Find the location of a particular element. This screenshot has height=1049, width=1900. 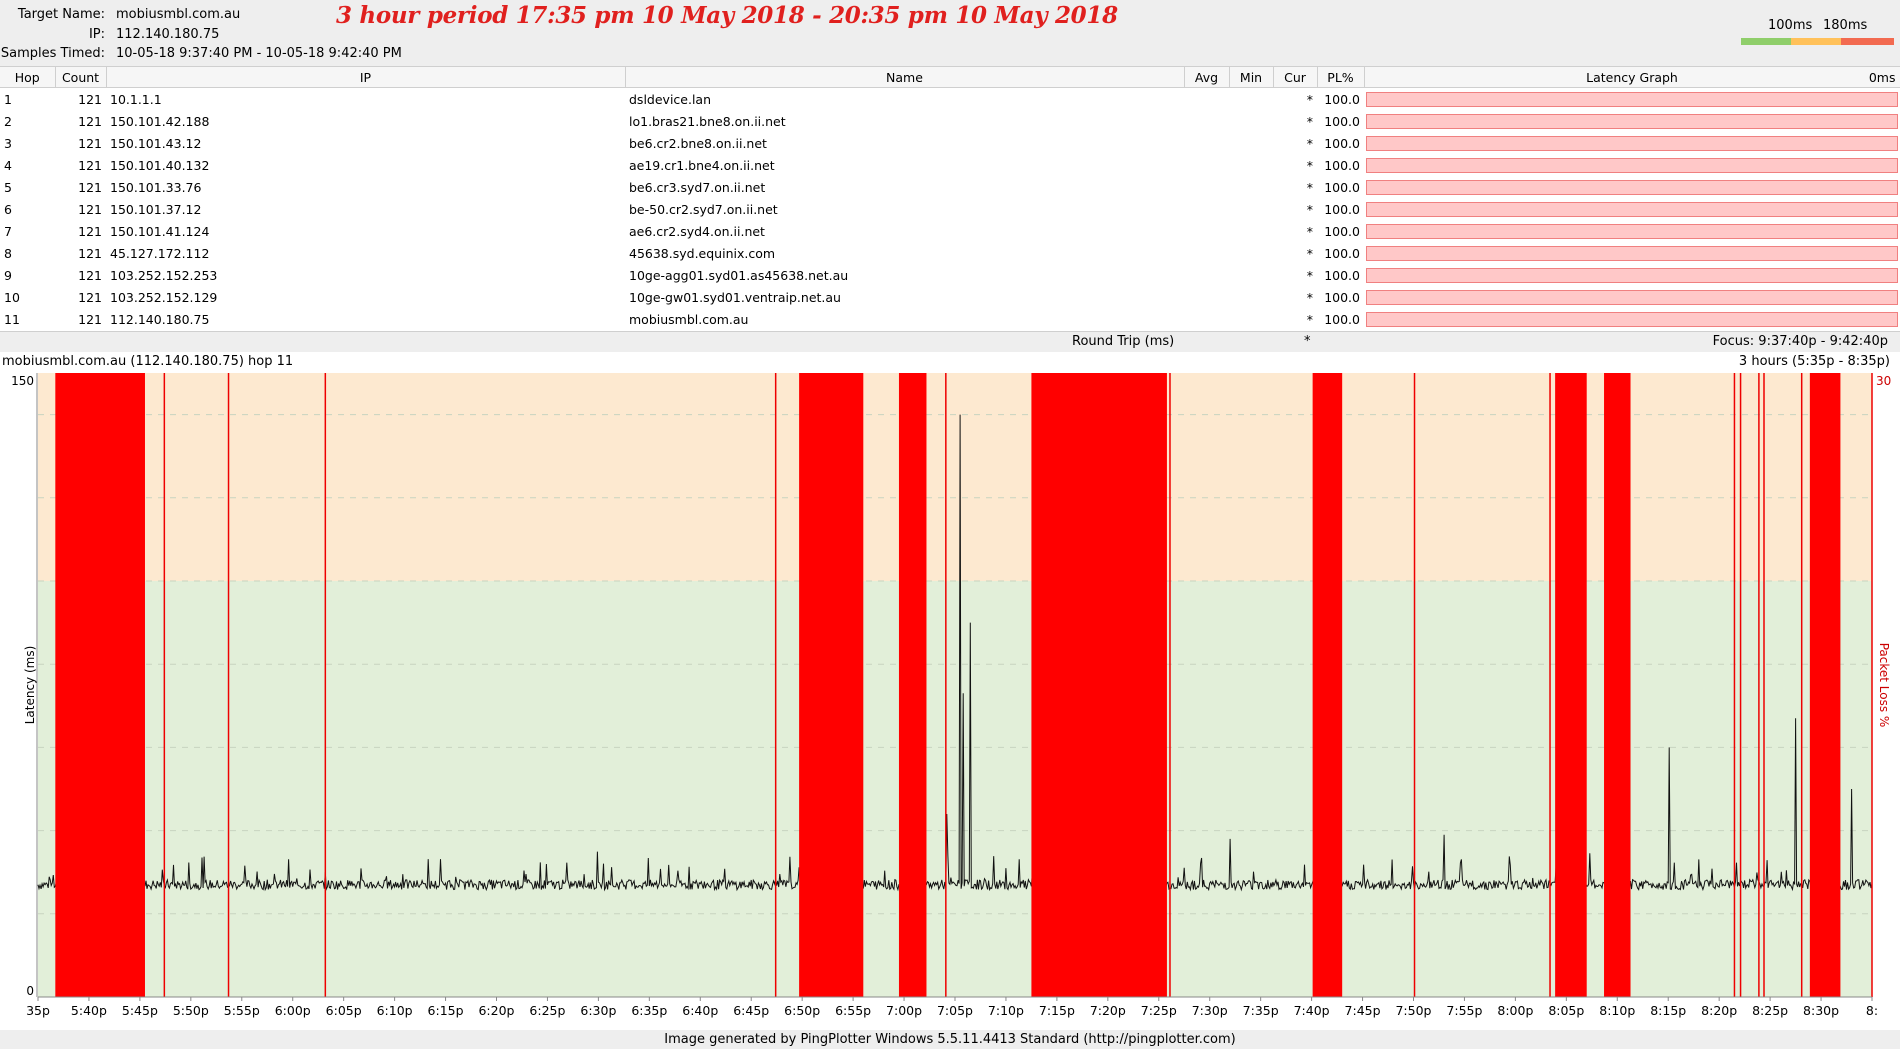

x-tick-label: 8:15p is located at coordinates (1668, 1010).